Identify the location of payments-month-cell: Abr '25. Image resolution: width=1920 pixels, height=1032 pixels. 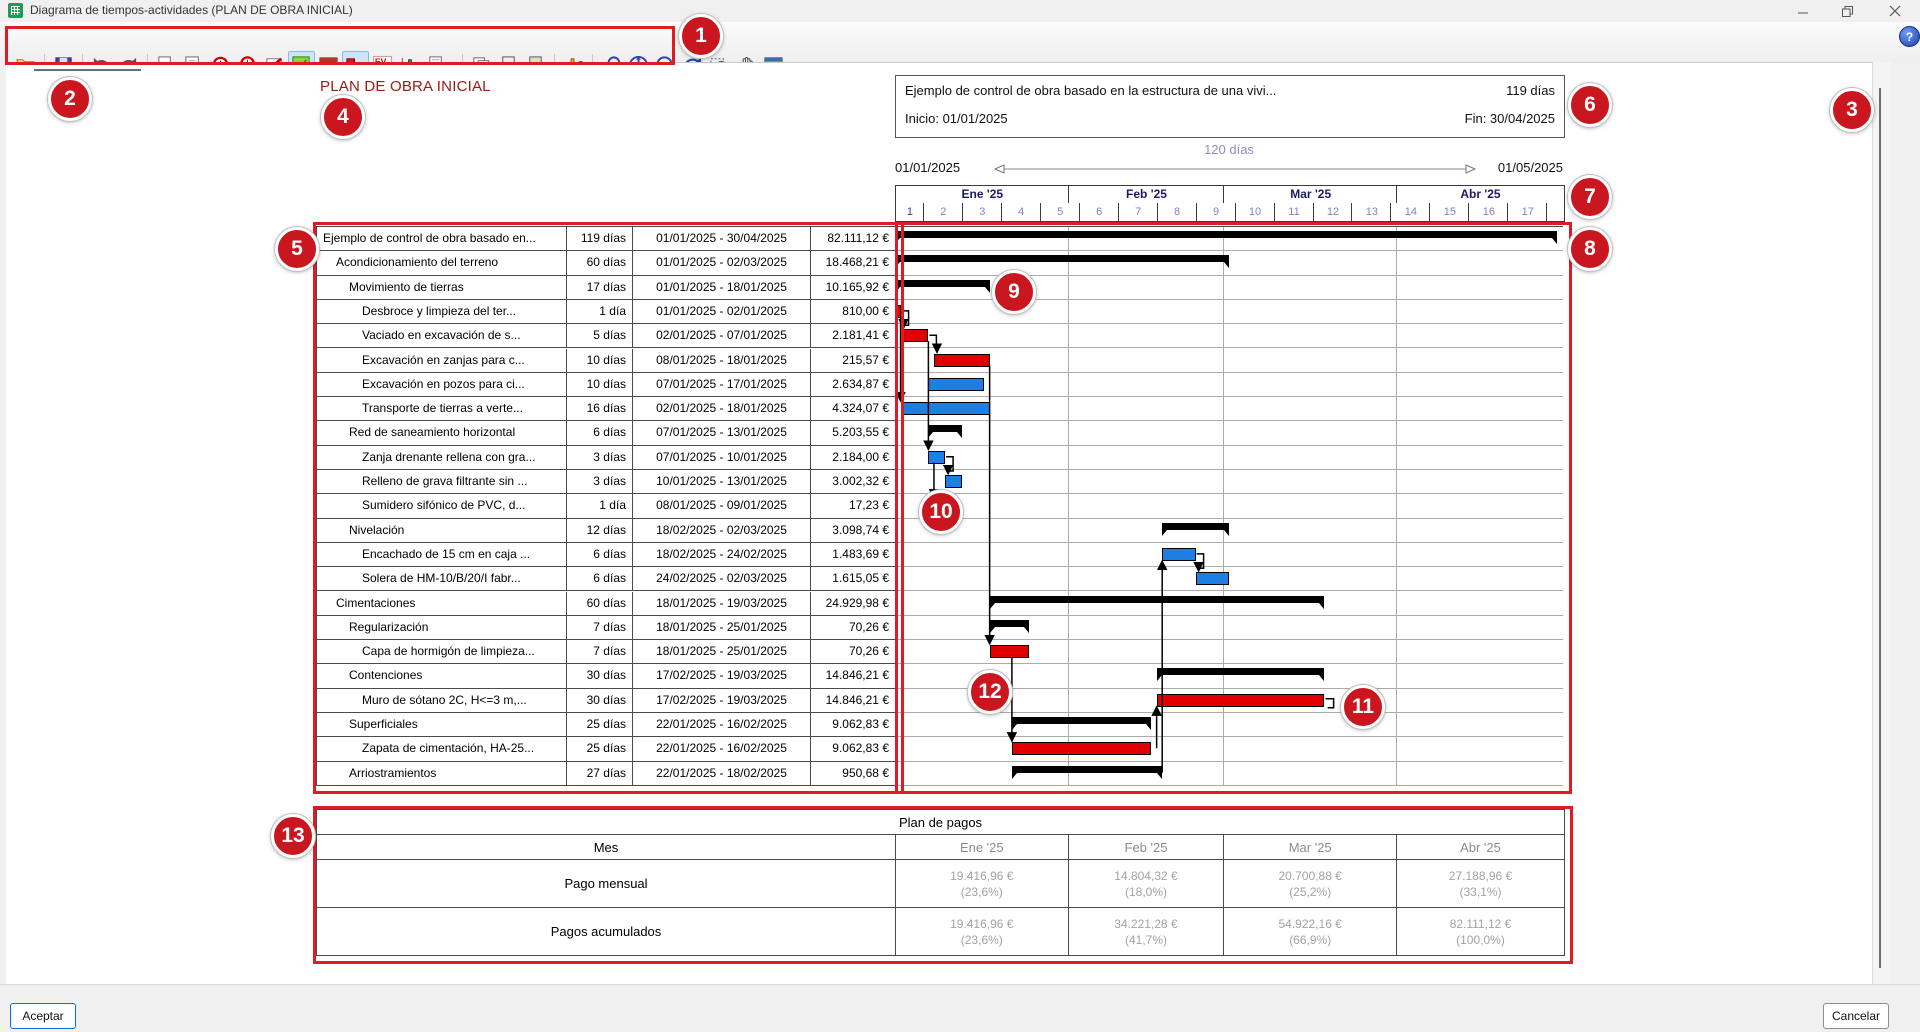
(1481, 847).